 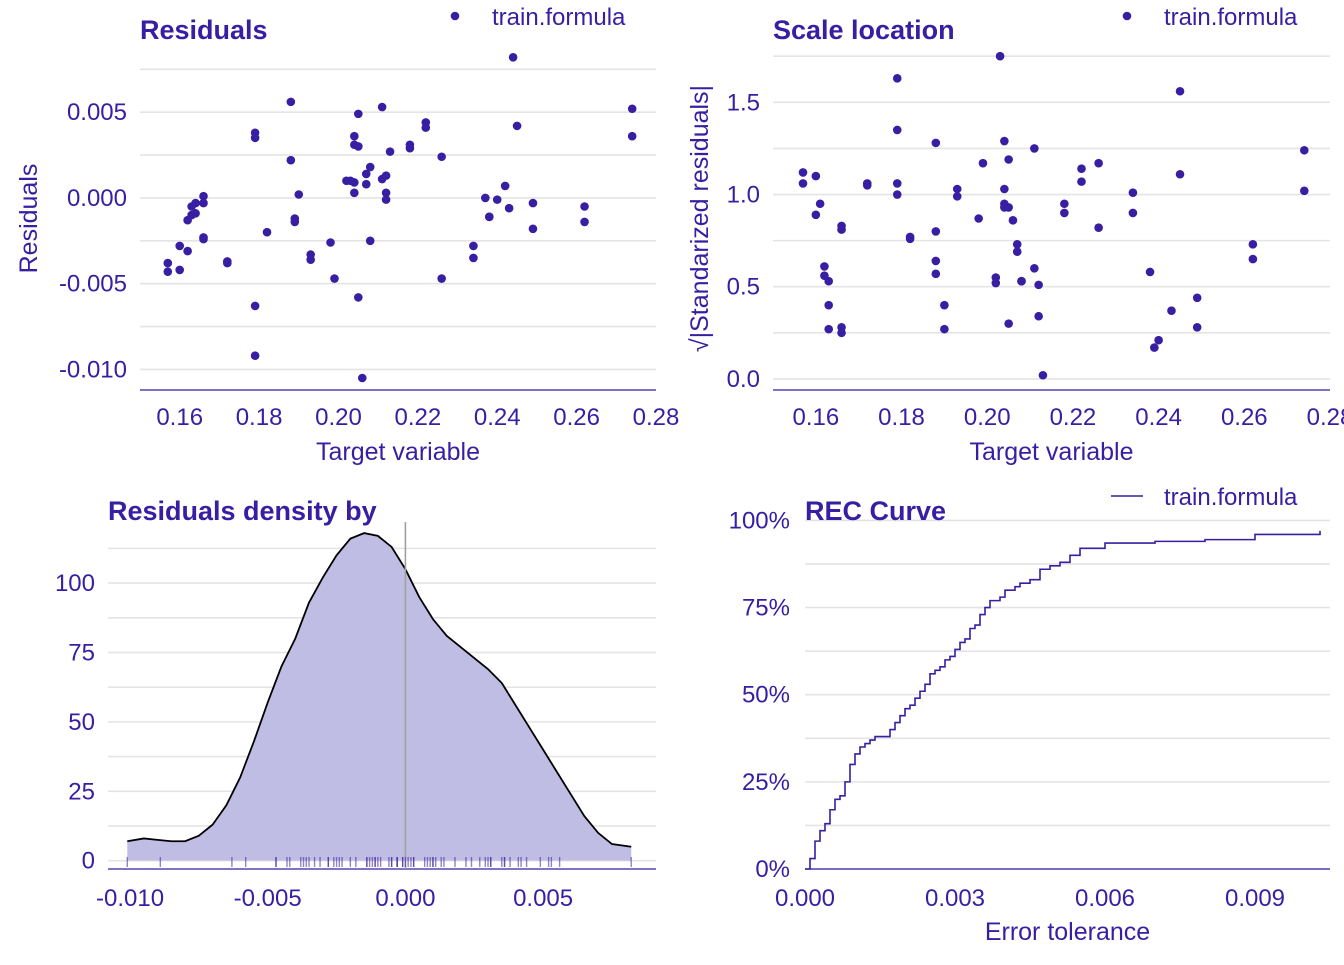 What do you see at coordinates (268, 898) in the screenshot?
I see `x-tick-label: -0.005` at bounding box center [268, 898].